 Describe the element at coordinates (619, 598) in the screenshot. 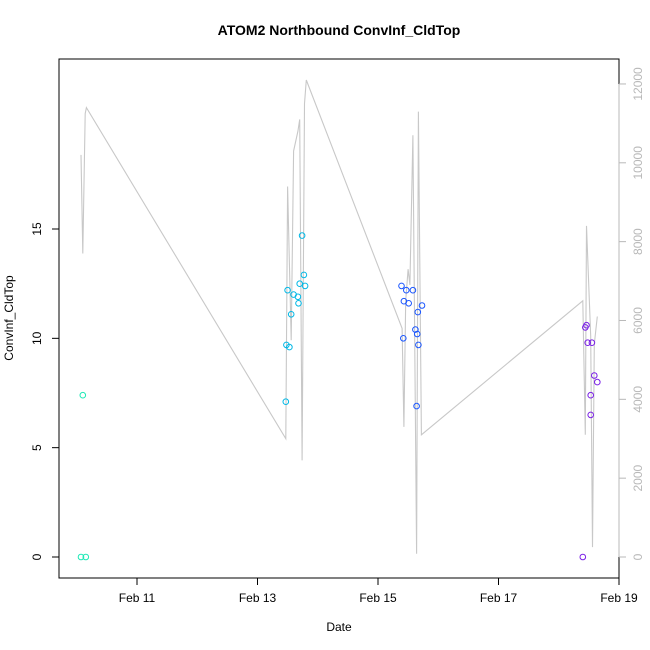

I see `x-tick-label: Feb 19` at that location.